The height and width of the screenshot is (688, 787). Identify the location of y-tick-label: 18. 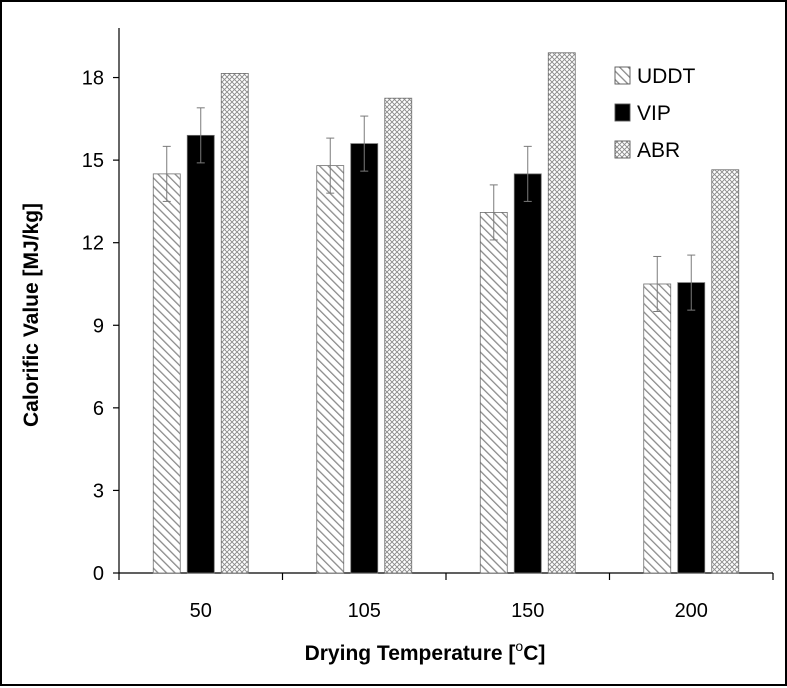
(93, 79).